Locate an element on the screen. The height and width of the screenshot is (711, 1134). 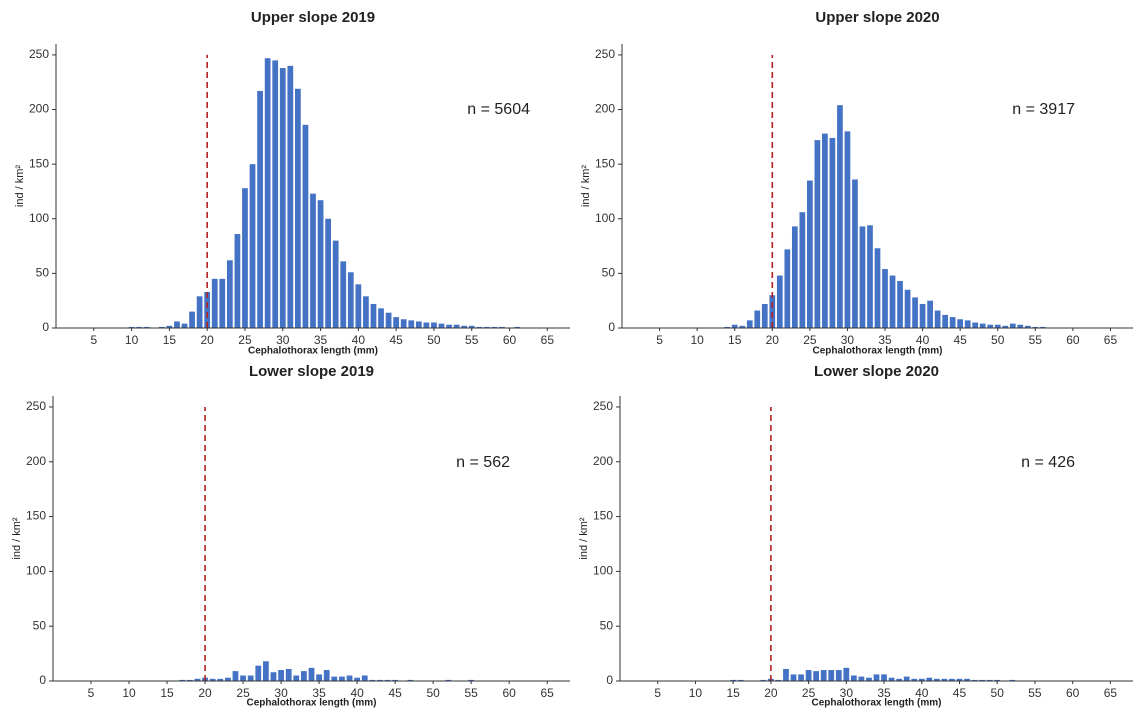
x-tick-label: 35 is located at coordinates (884, 693).